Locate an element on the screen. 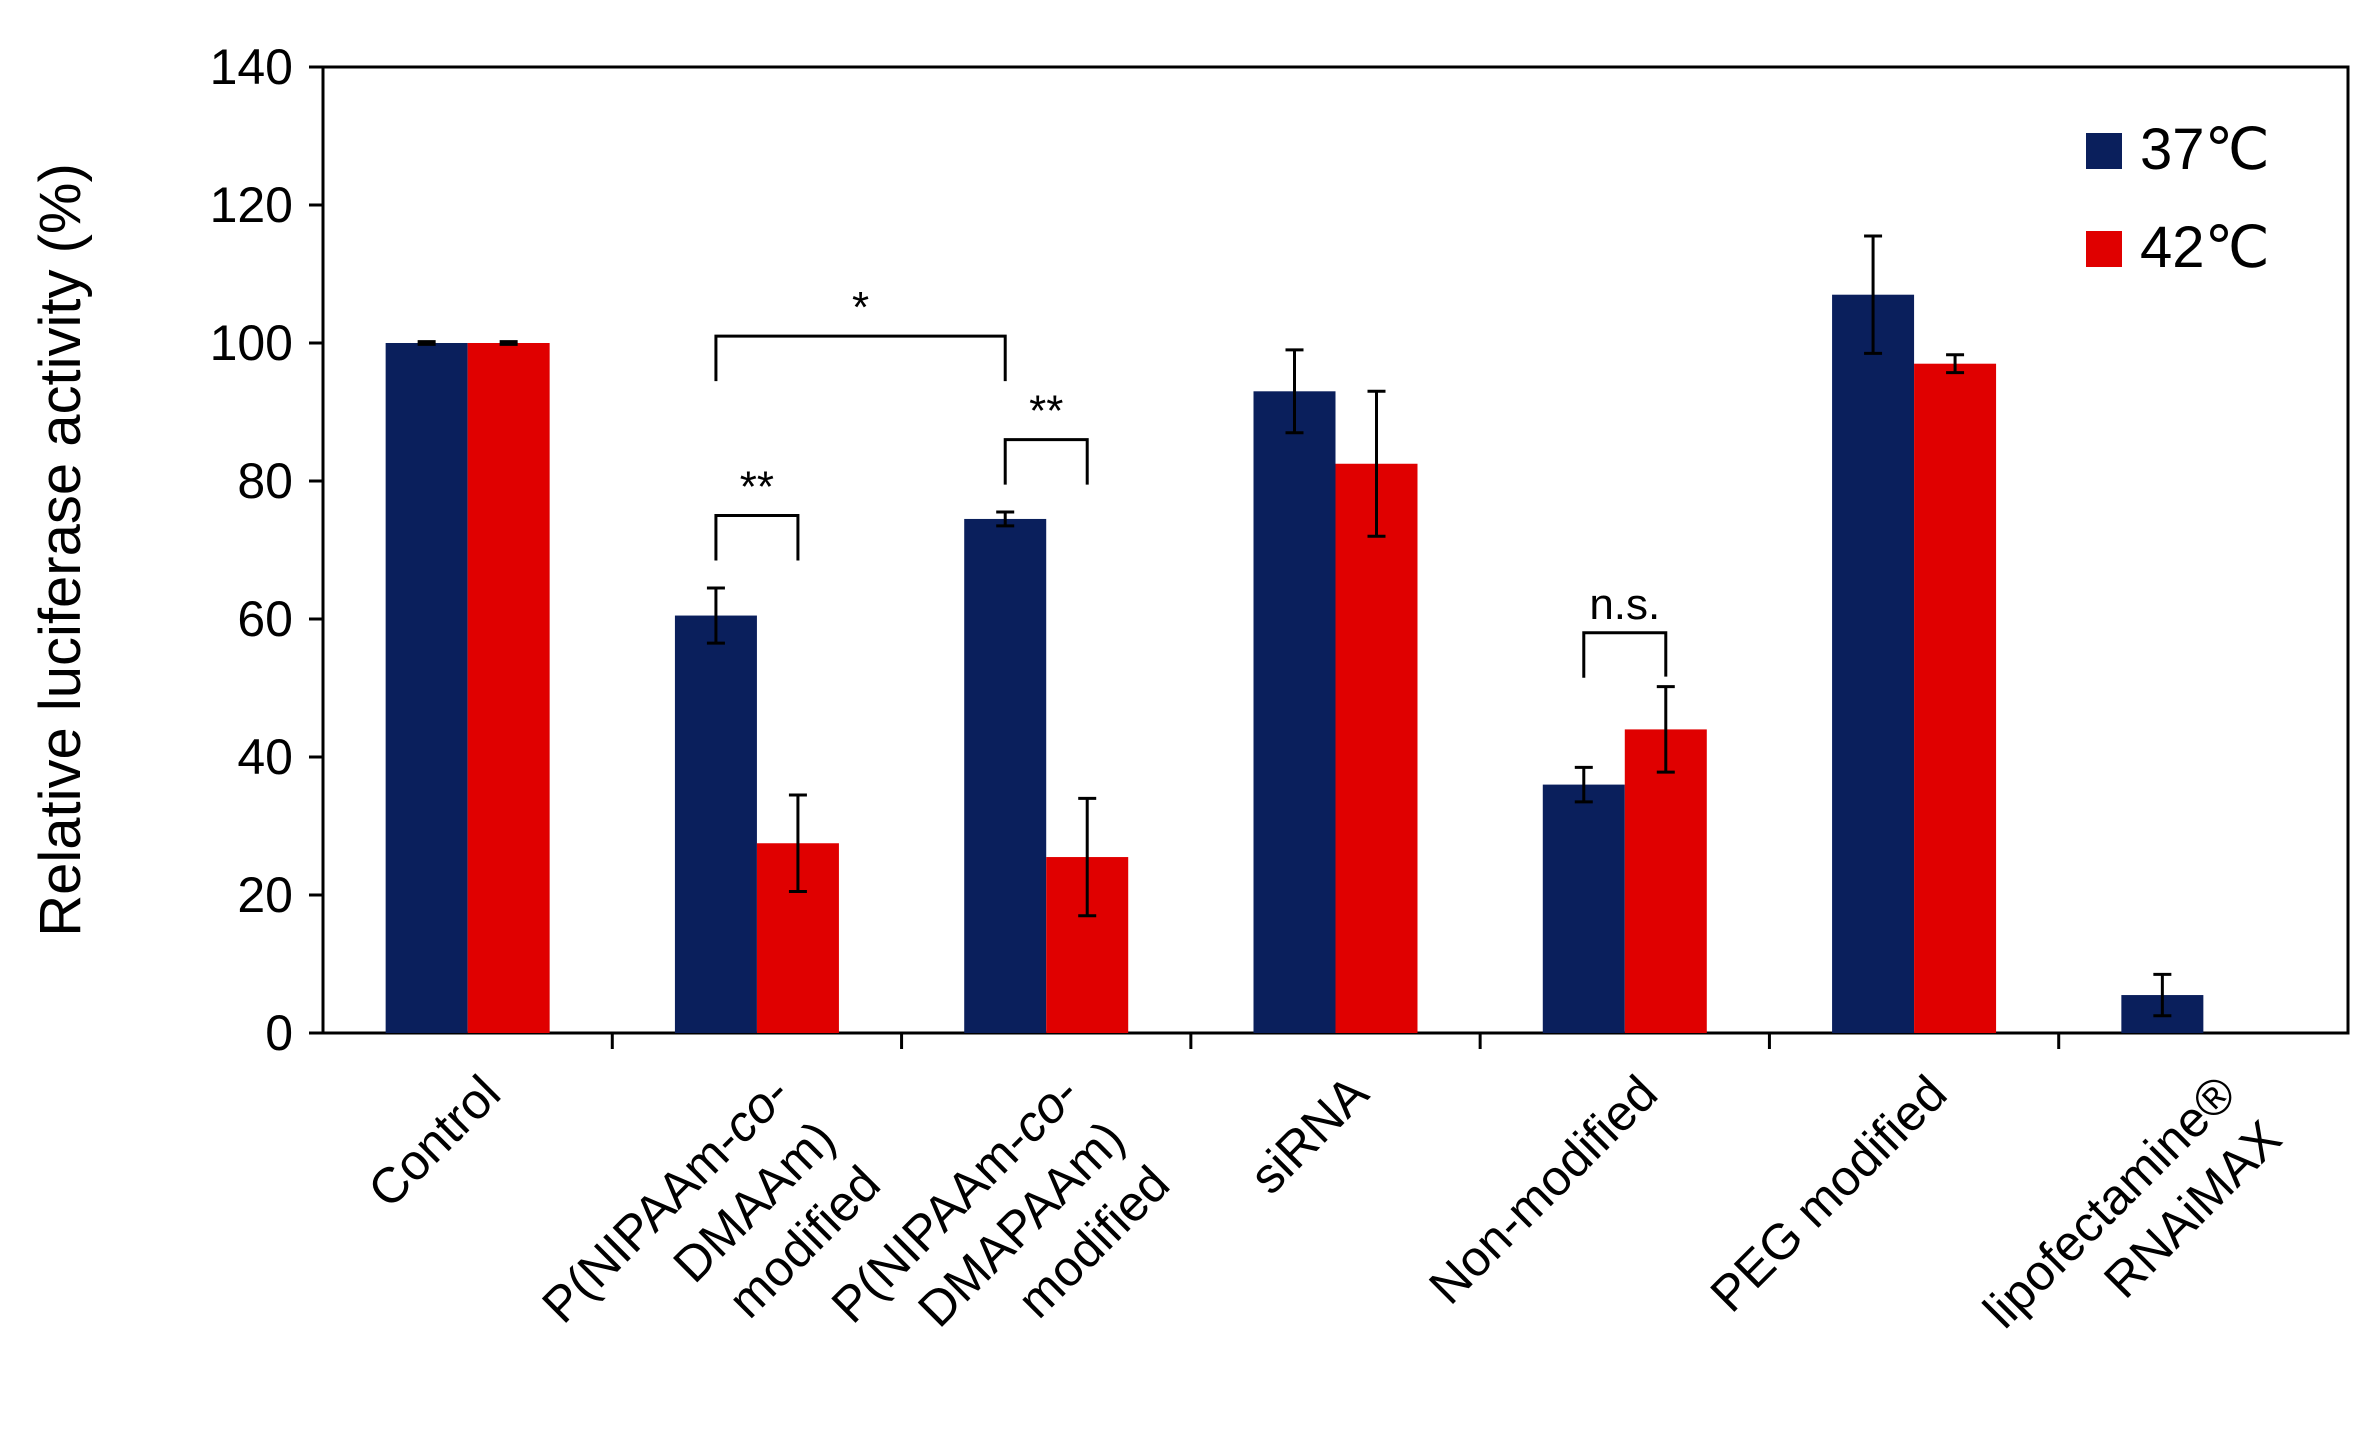 This screenshot has width=2374, height=1434. significance-bracket: n.s. is located at coordinates (1625, 629).